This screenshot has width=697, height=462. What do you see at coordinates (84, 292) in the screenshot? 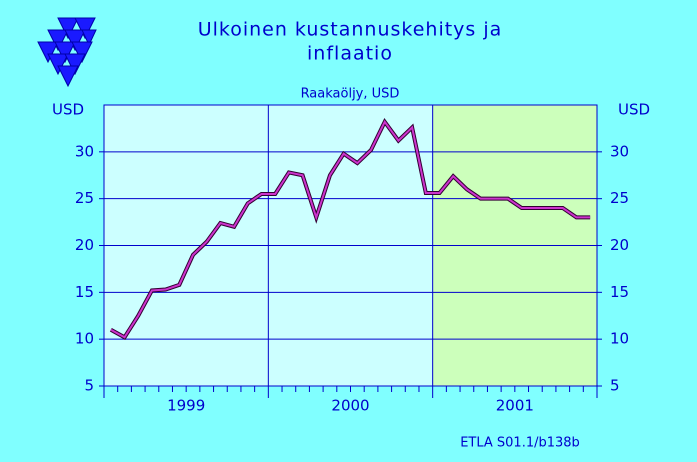
I see `y-tick-label: 15` at bounding box center [84, 292].